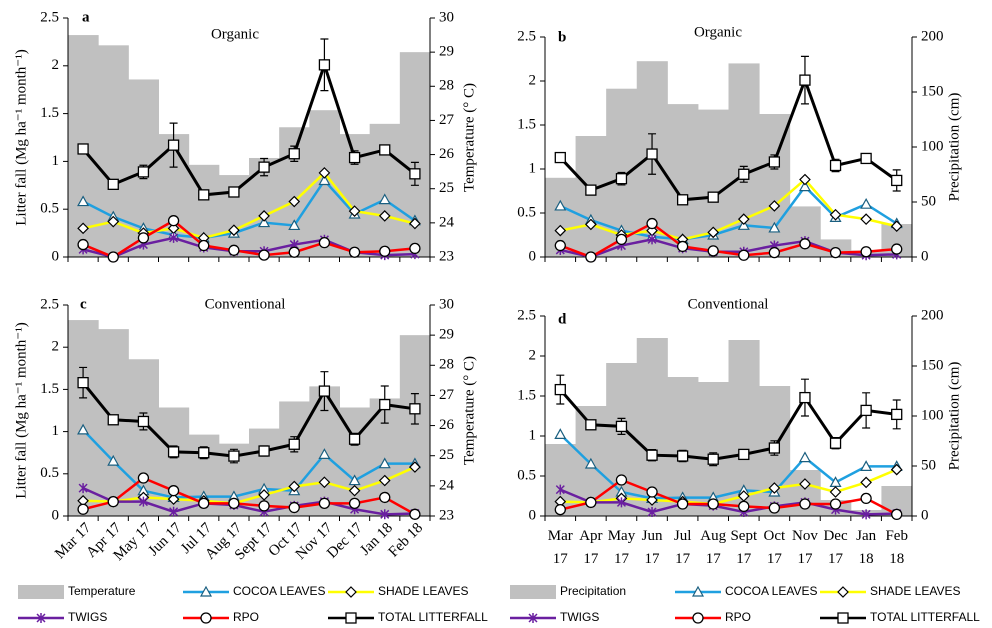 Image resolution: width=992 pixels, height=628 pixels. Describe the element at coordinates (932, 36) in the screenshot. I see `y2-tick-label: 200` at that location.